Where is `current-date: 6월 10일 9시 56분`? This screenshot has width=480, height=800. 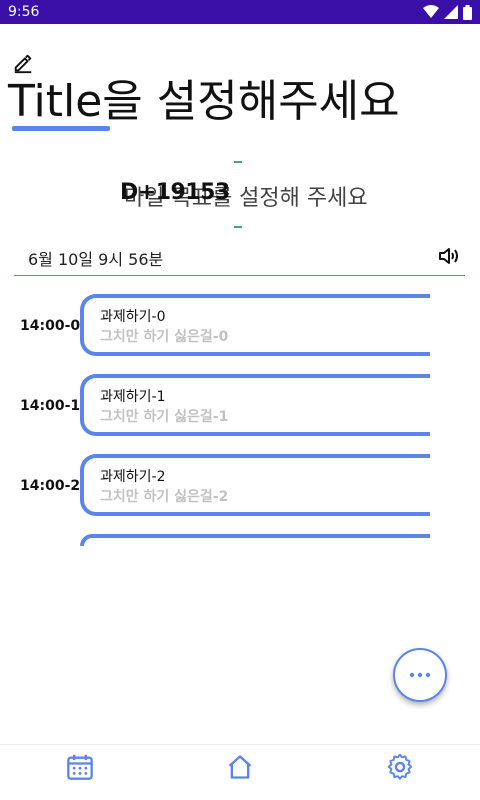 current-date: 6월 10일 9시 56분 is located at coordinates (96, 259).